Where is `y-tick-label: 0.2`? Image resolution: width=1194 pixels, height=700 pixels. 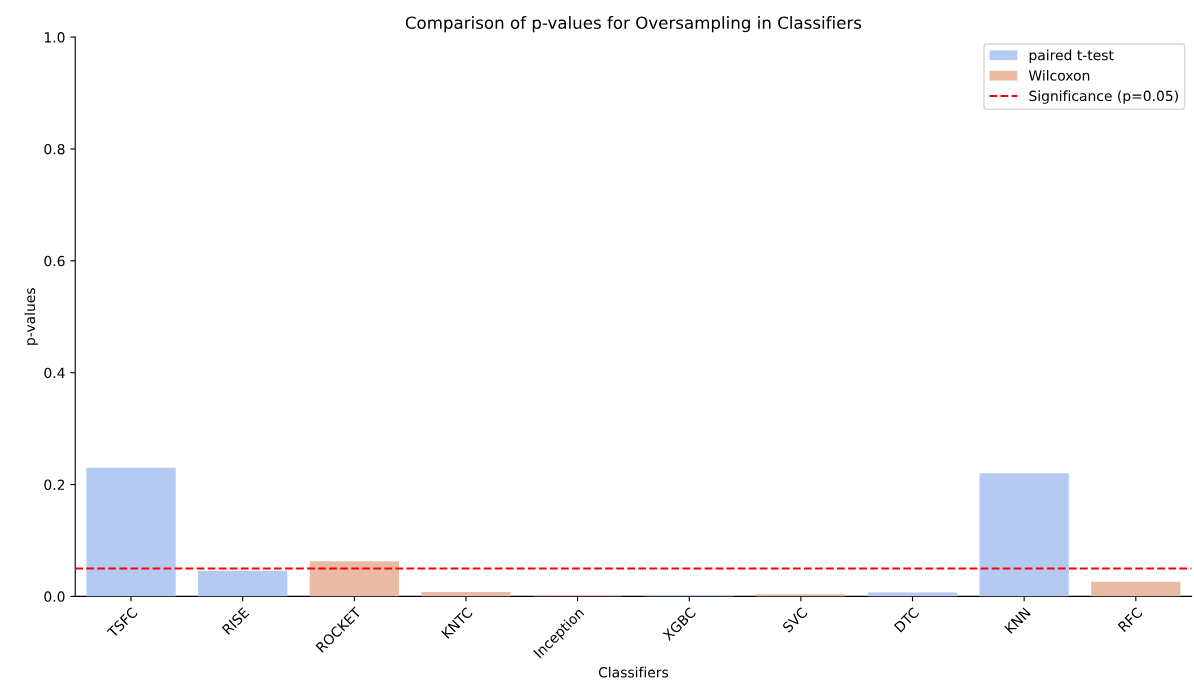 y-tick-label: 0.2 is located at coordinates (54, 485).